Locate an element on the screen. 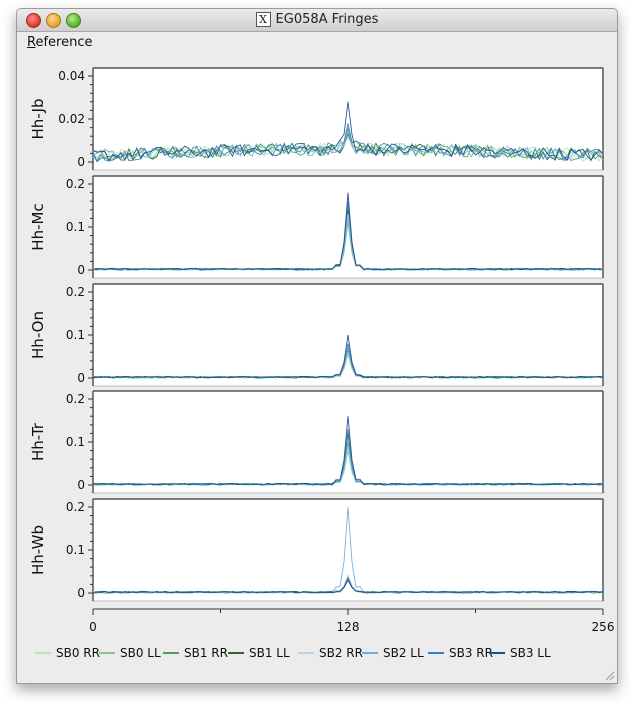 The width and height of the screenshot is (632, 704). legend-label: SB1 RR is located at coordinates (206, 653).